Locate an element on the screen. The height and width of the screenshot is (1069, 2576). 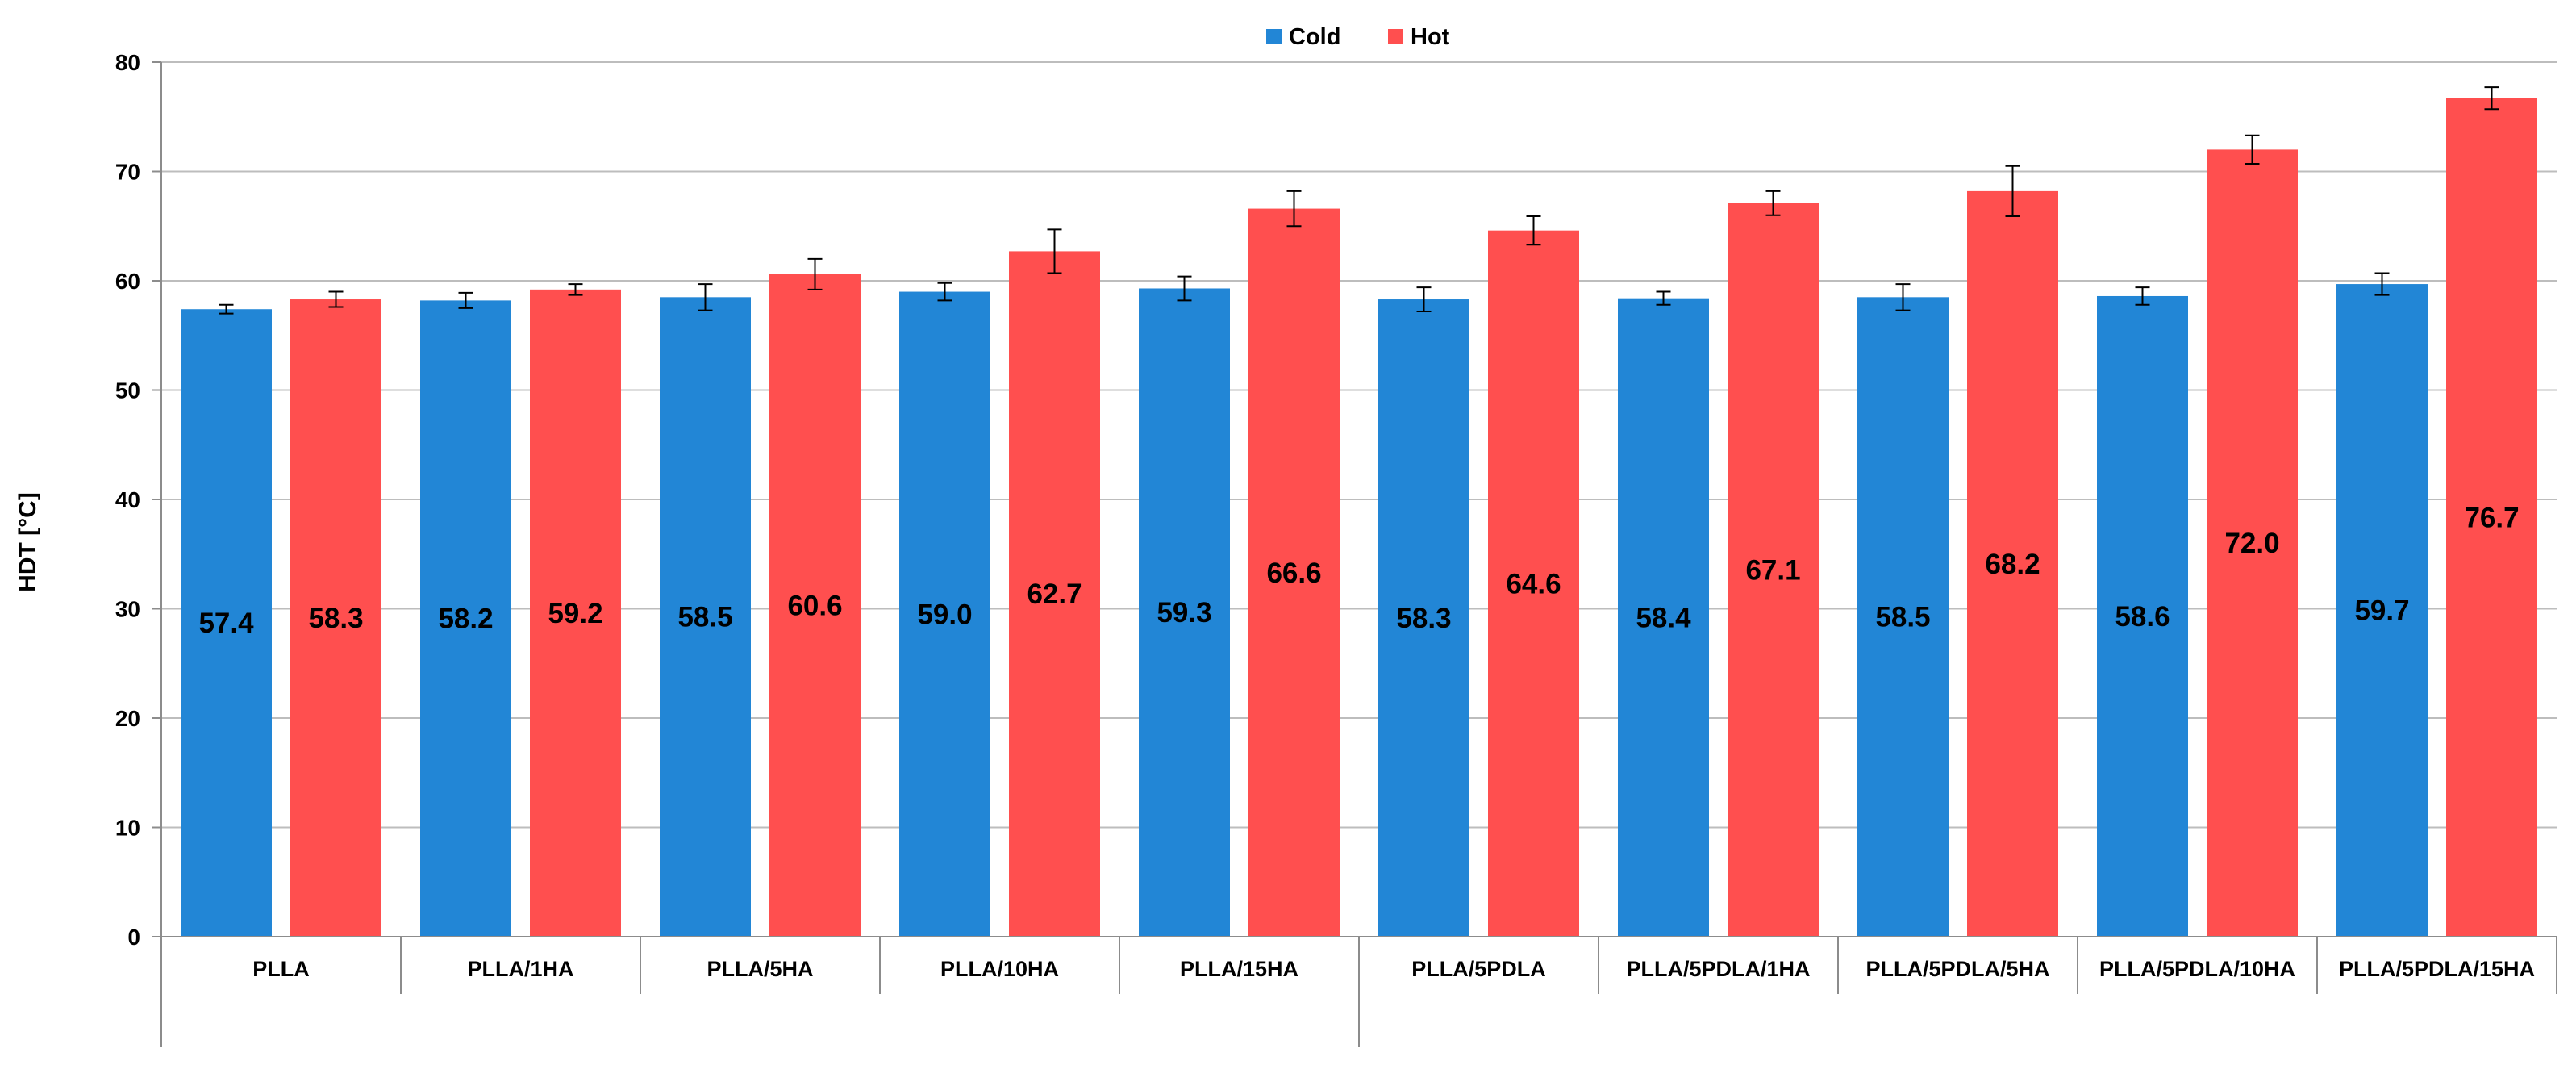
hot-value-label: 72.0 is located at coordinates (2251, 543).